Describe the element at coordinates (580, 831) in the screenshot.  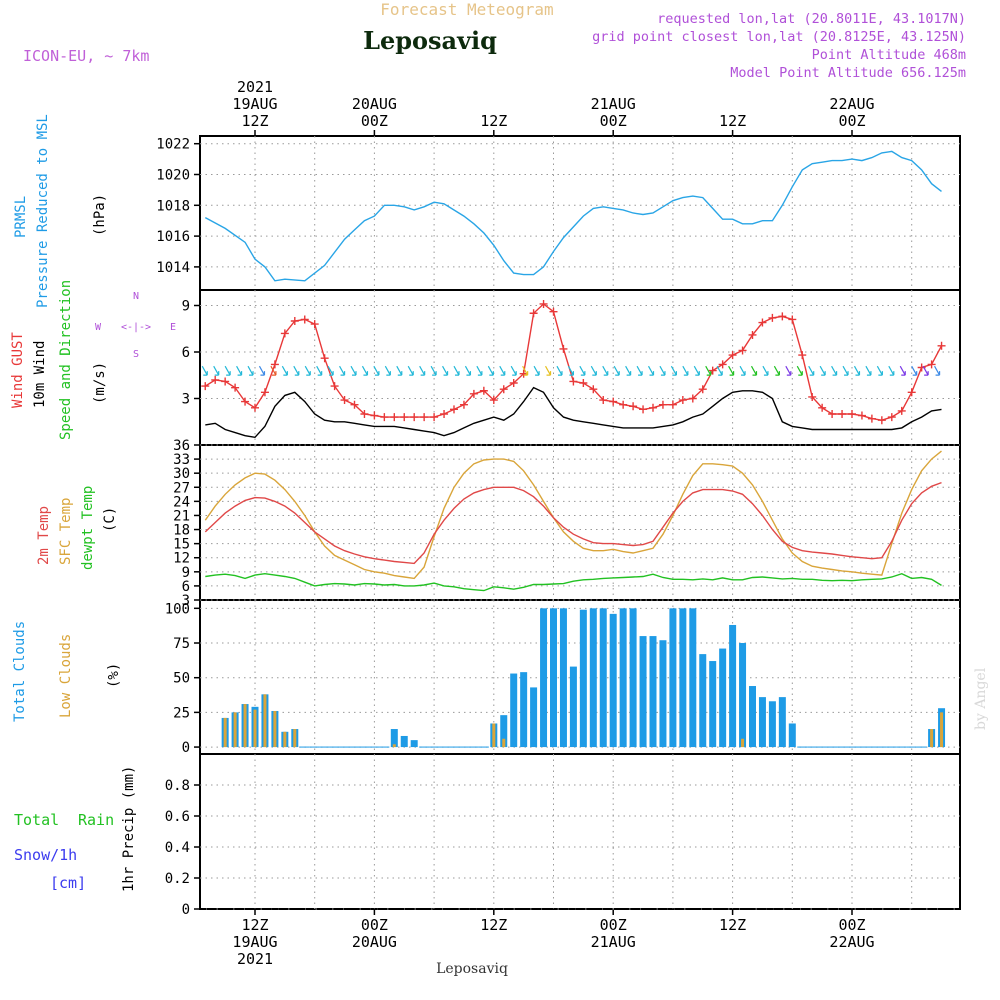
I see `panel-frame-precip` at that location.